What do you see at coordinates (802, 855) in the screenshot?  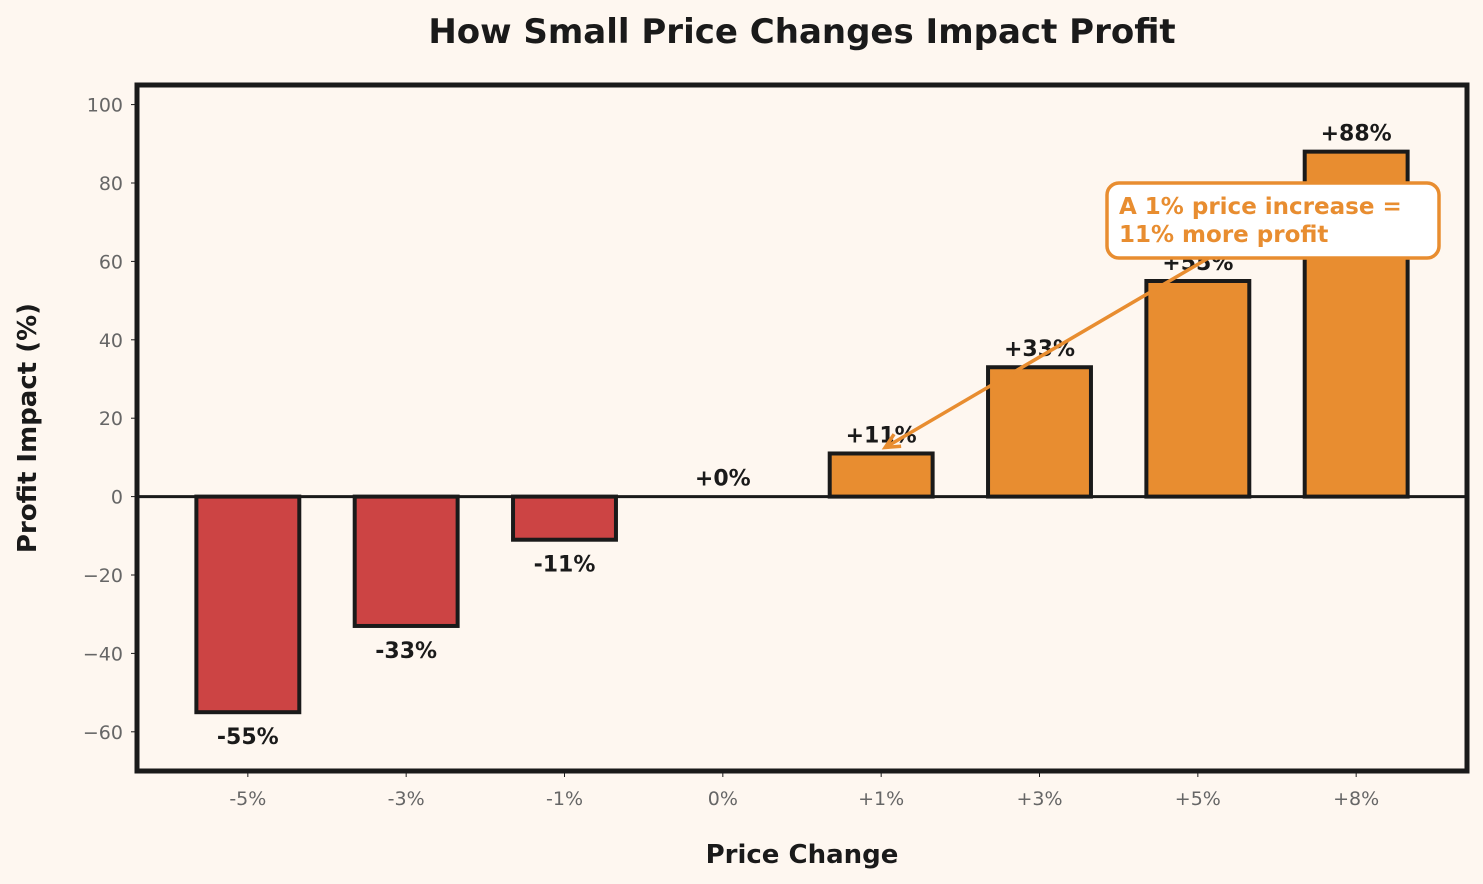 I see `x-axis-label: Price Change` at bounding box center [802, 855].